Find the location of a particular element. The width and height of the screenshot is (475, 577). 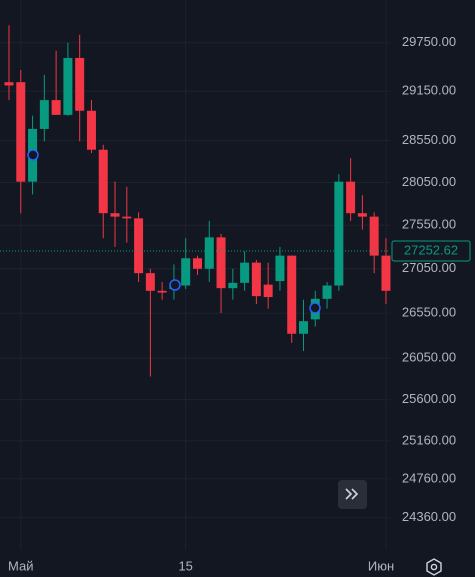

settings-button is located at coordinates (434, 567).